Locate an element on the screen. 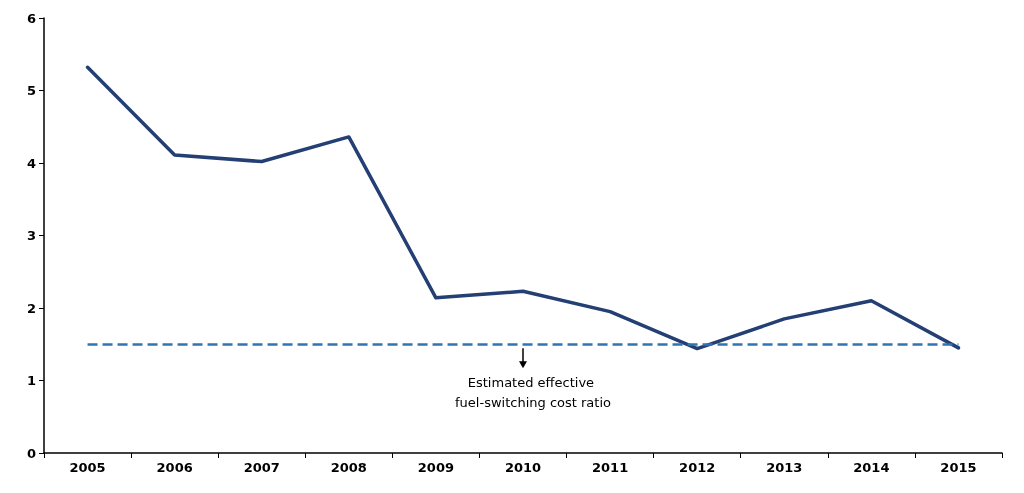 Image resolution: width=1024 pixels, height=493 pixels. x-tick-label: 2012 is located at coordinates (697, 467).